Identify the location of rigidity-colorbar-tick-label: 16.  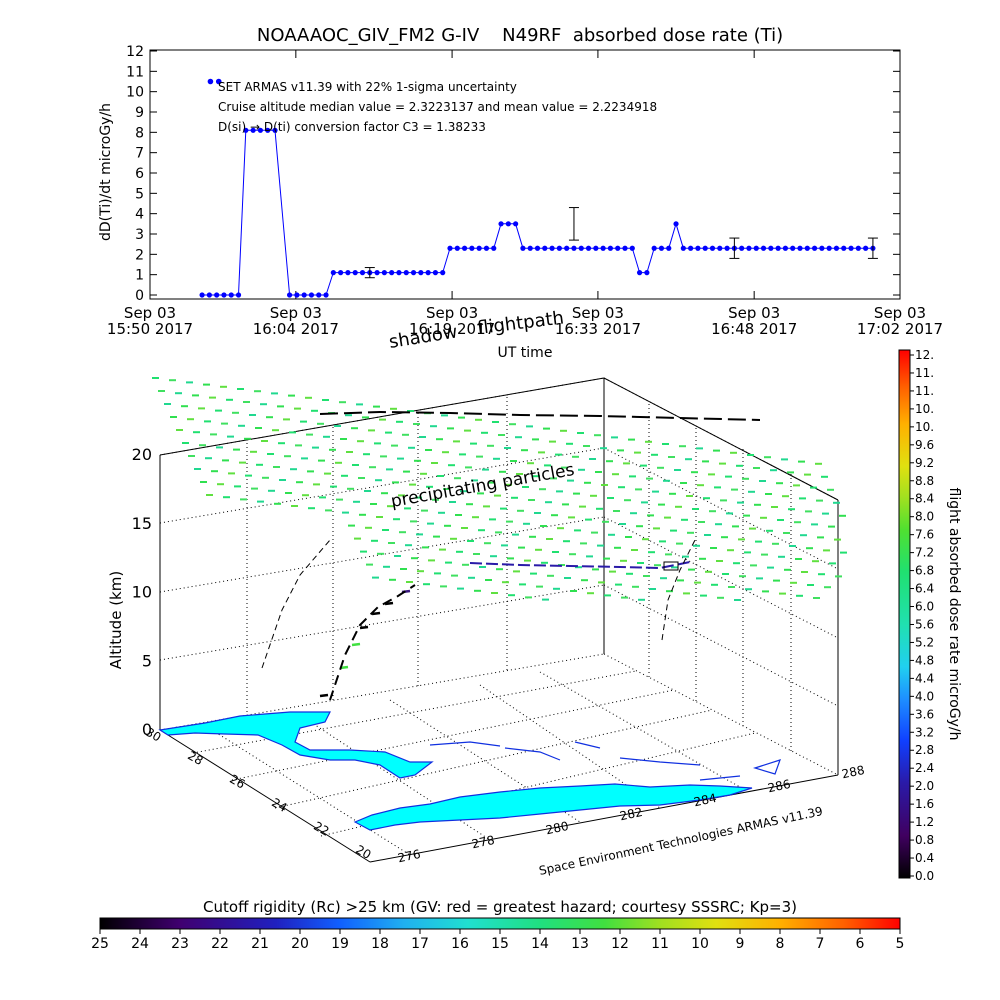
(460, 944).